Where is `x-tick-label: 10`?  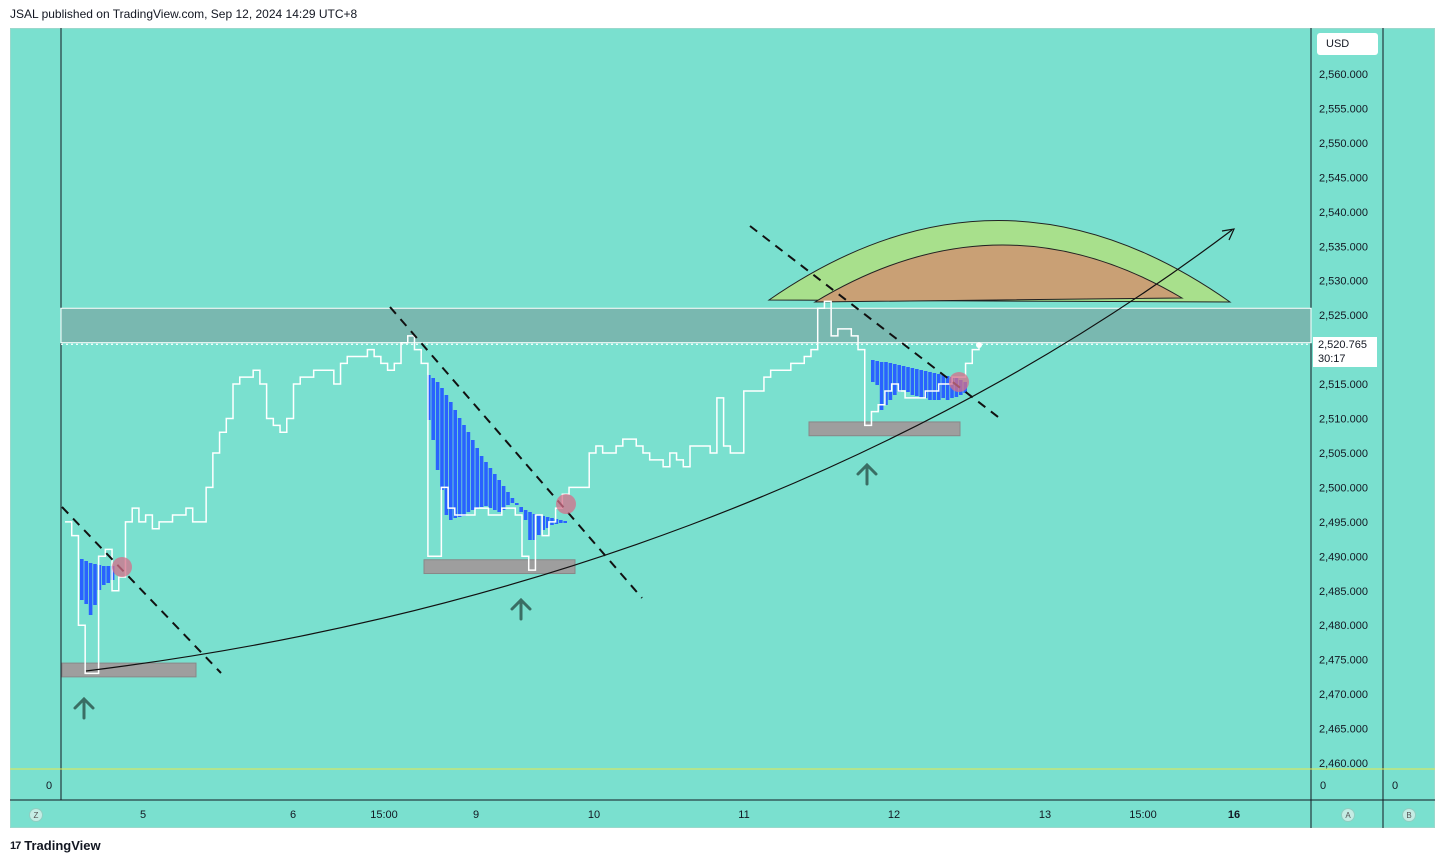
x-tick-label: 10 is located at coordinates (594, 815).